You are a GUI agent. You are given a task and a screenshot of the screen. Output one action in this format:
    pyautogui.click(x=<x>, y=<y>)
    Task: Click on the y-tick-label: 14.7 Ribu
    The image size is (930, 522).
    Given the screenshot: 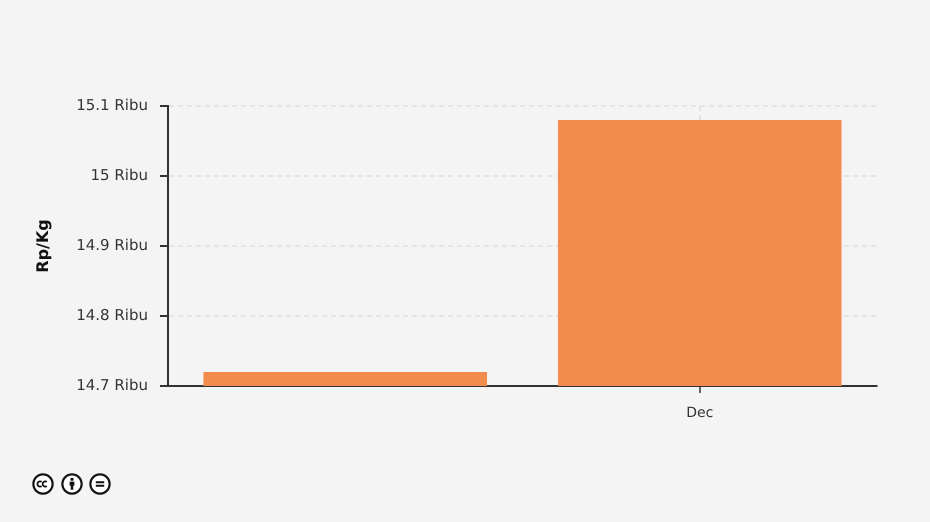 What is the action you would take?
    pyautogui.click(x=112, y=385)
    